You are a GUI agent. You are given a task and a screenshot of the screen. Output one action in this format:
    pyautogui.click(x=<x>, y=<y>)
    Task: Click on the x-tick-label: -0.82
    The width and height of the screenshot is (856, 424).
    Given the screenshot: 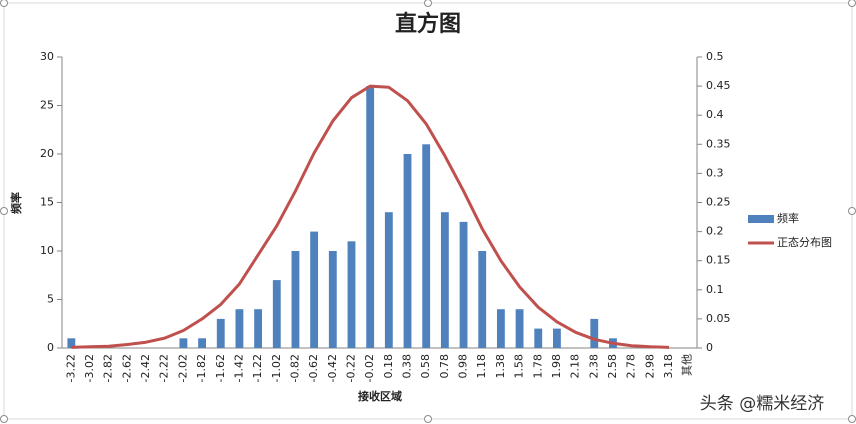 What is the action you would take?
    pyautogui.click(x=294, y=368)
    